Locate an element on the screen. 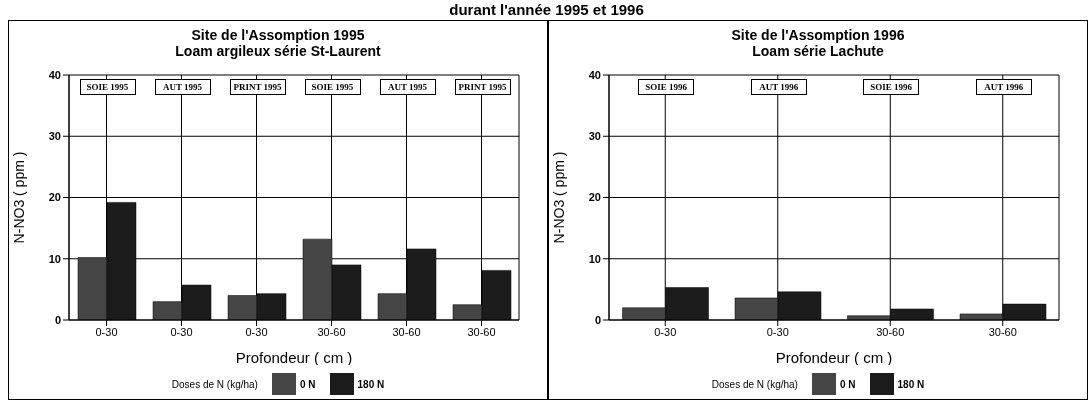 The height and width of the screenshot is (400, 1091). text: durant l'année 1995 et 1996 is located at coordinates (546, 9).